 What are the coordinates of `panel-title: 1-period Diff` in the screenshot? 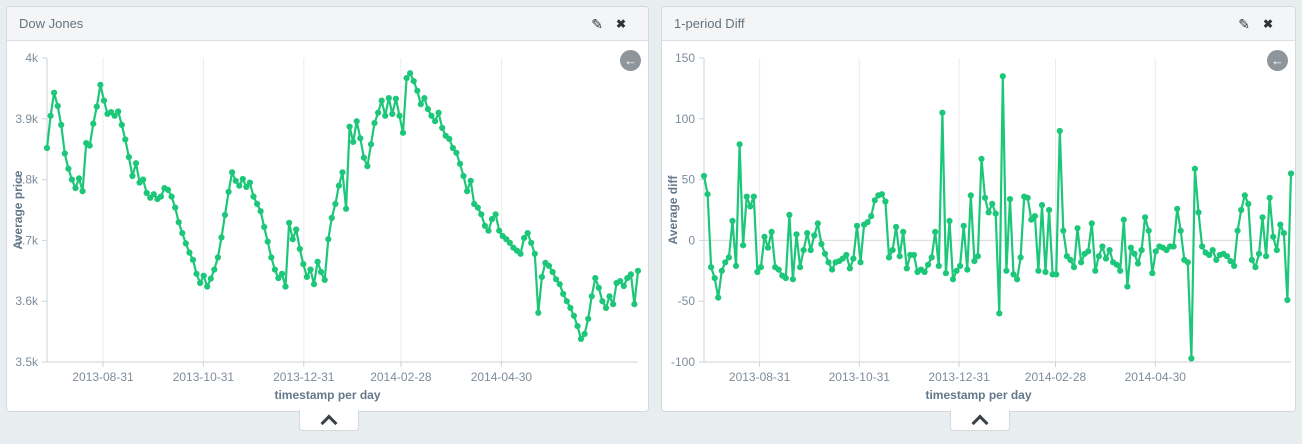 It's located at (709, 23).